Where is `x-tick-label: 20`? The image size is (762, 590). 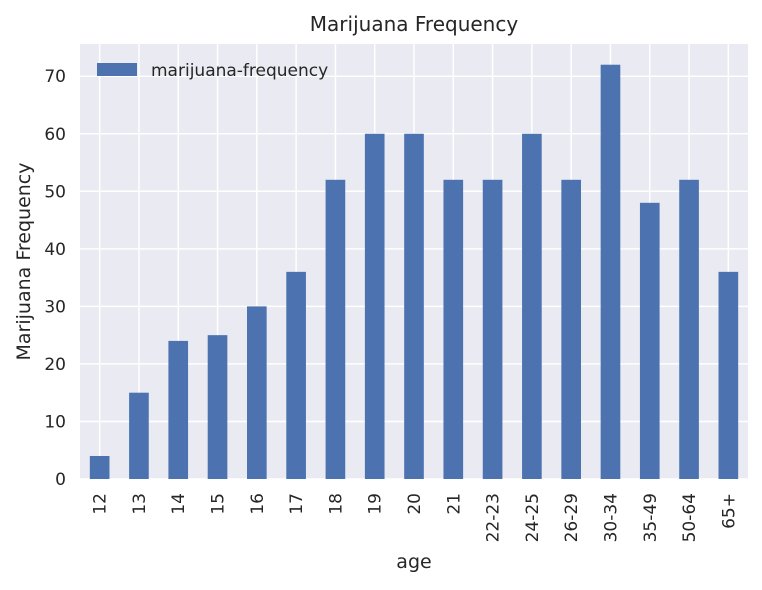 x-tick-label: 20 is located at coordinates (415, 504).